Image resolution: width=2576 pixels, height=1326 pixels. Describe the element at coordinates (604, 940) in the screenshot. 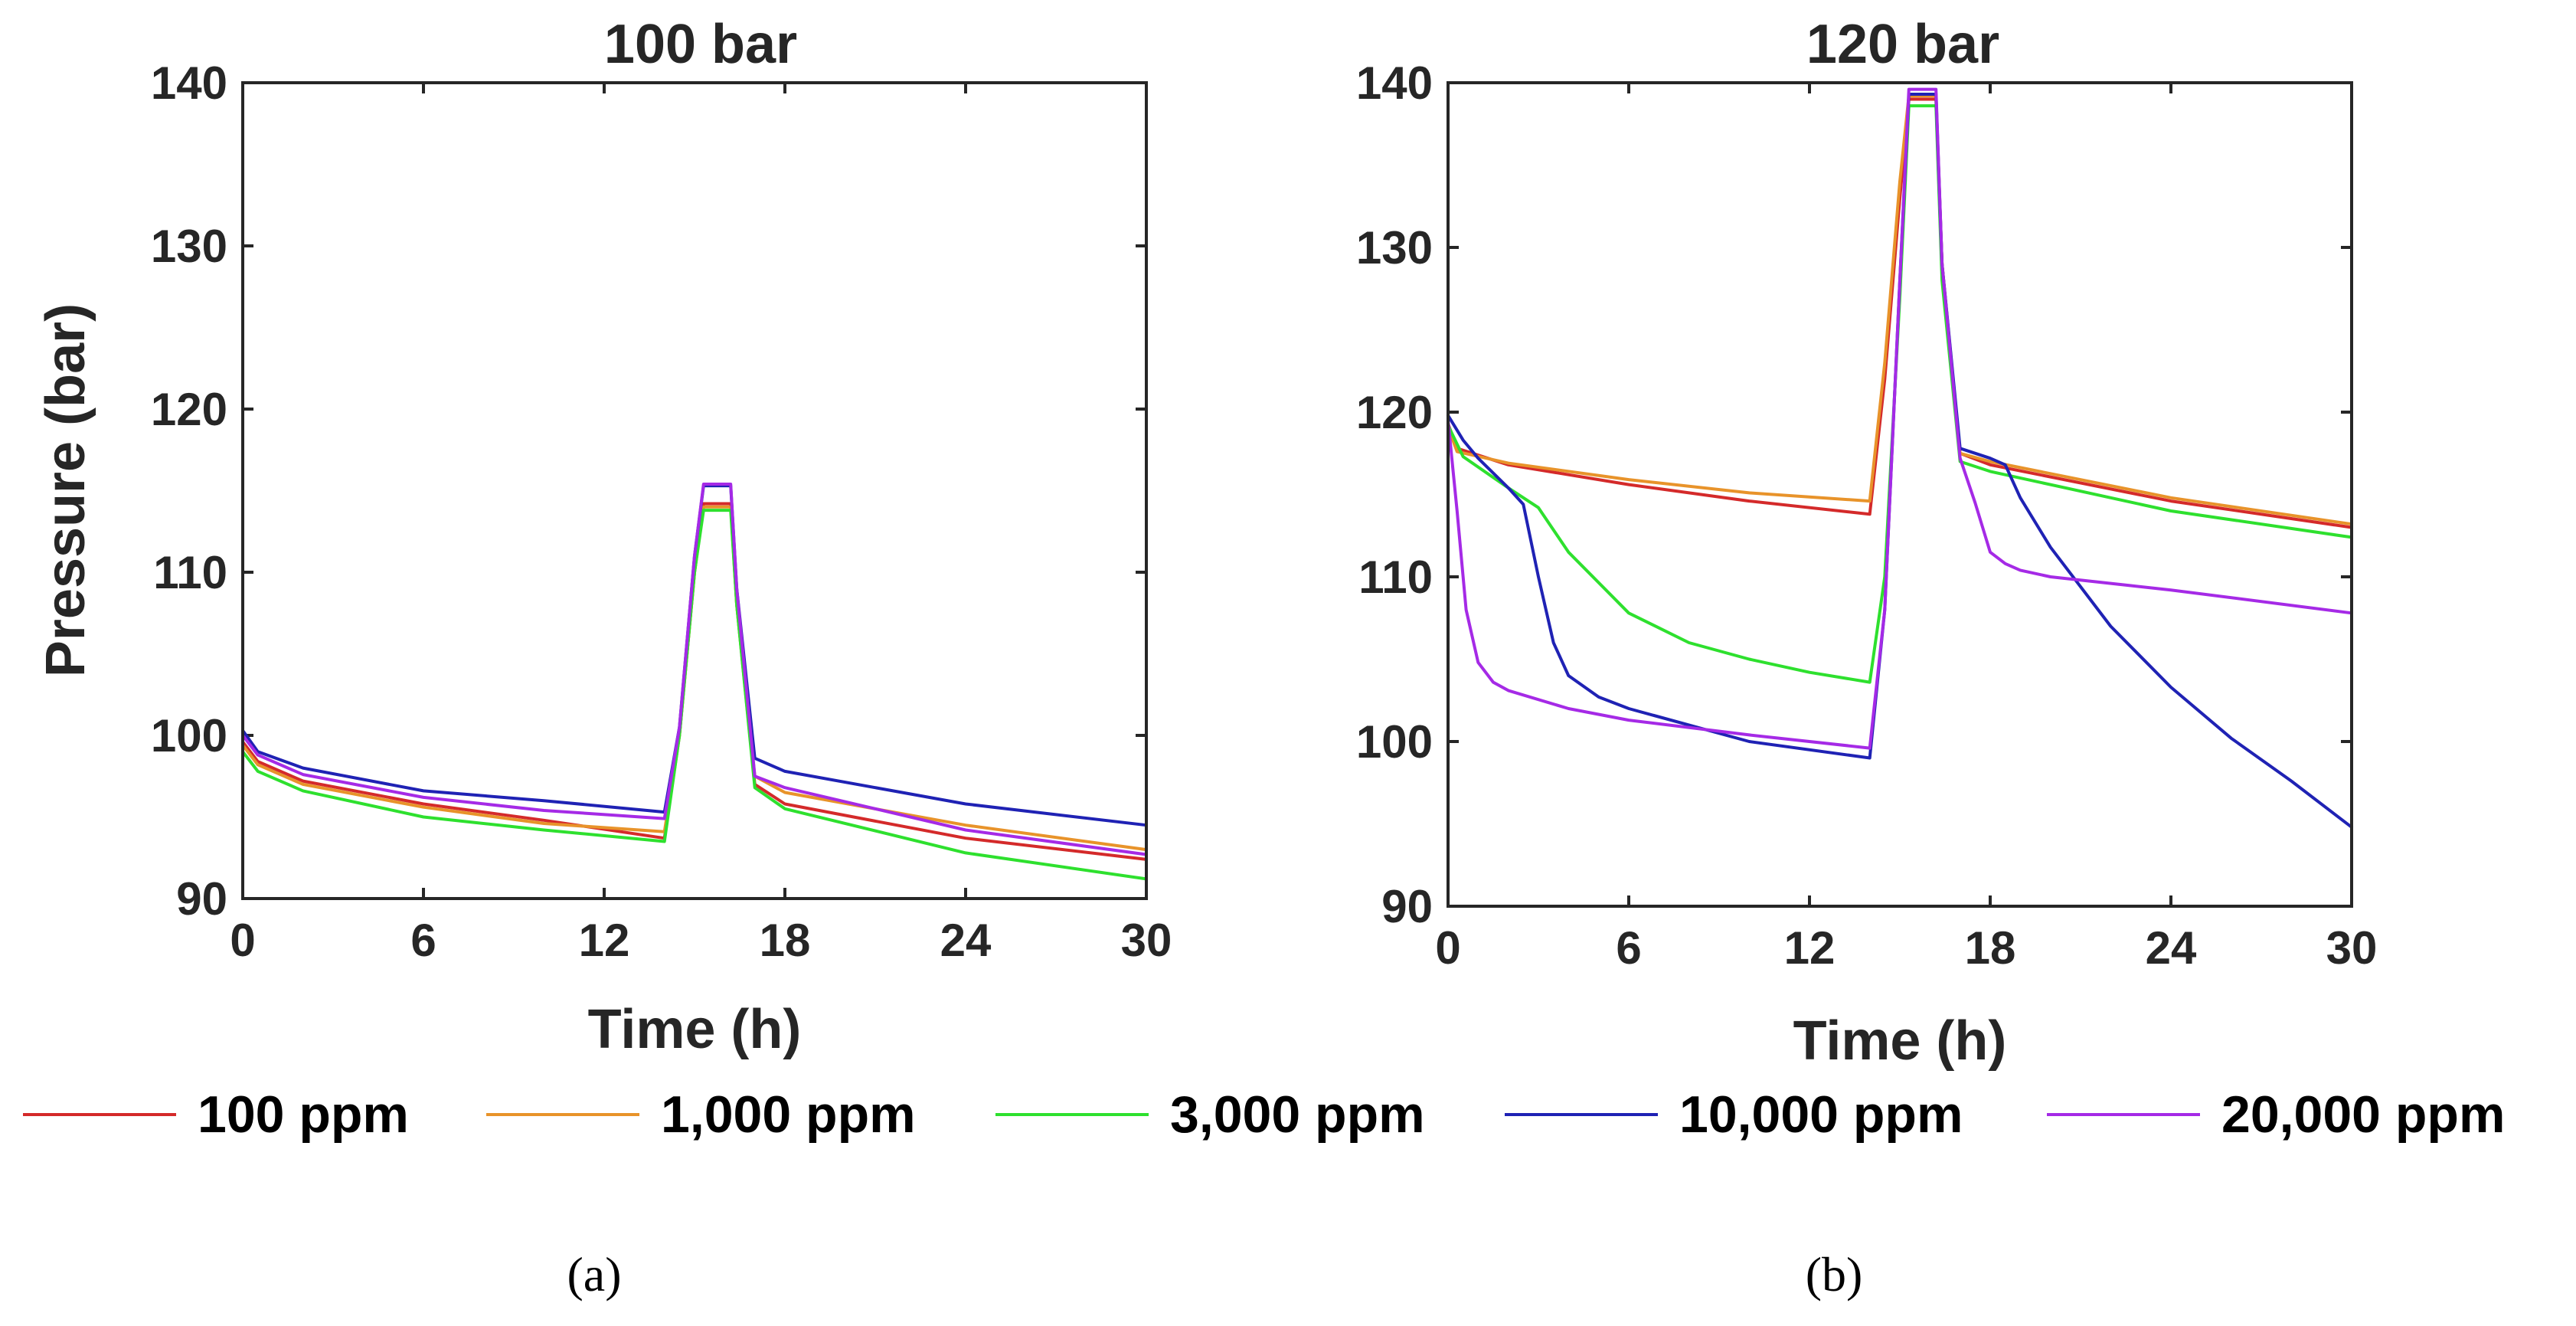

I see `panel-a-x-tick-label: 12` at that location.